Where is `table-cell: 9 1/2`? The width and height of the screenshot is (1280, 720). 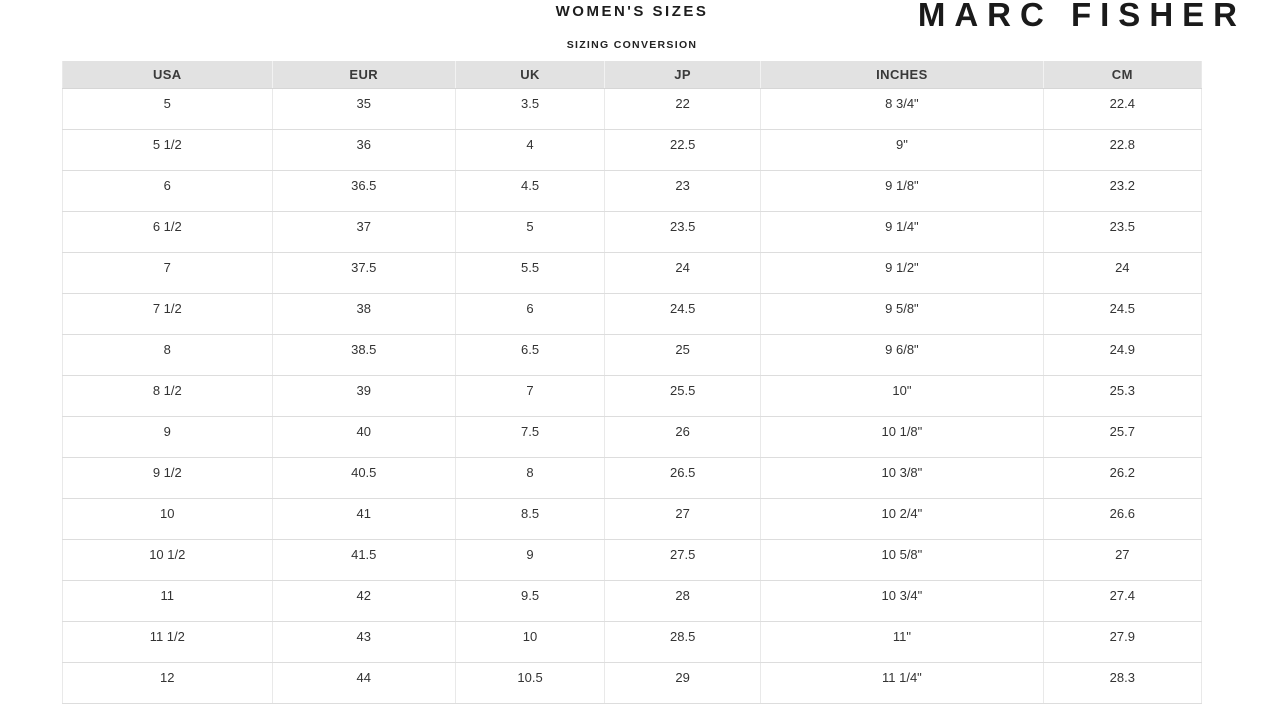 table-cell: 9 1/2 is located at coordinates (167, 478).